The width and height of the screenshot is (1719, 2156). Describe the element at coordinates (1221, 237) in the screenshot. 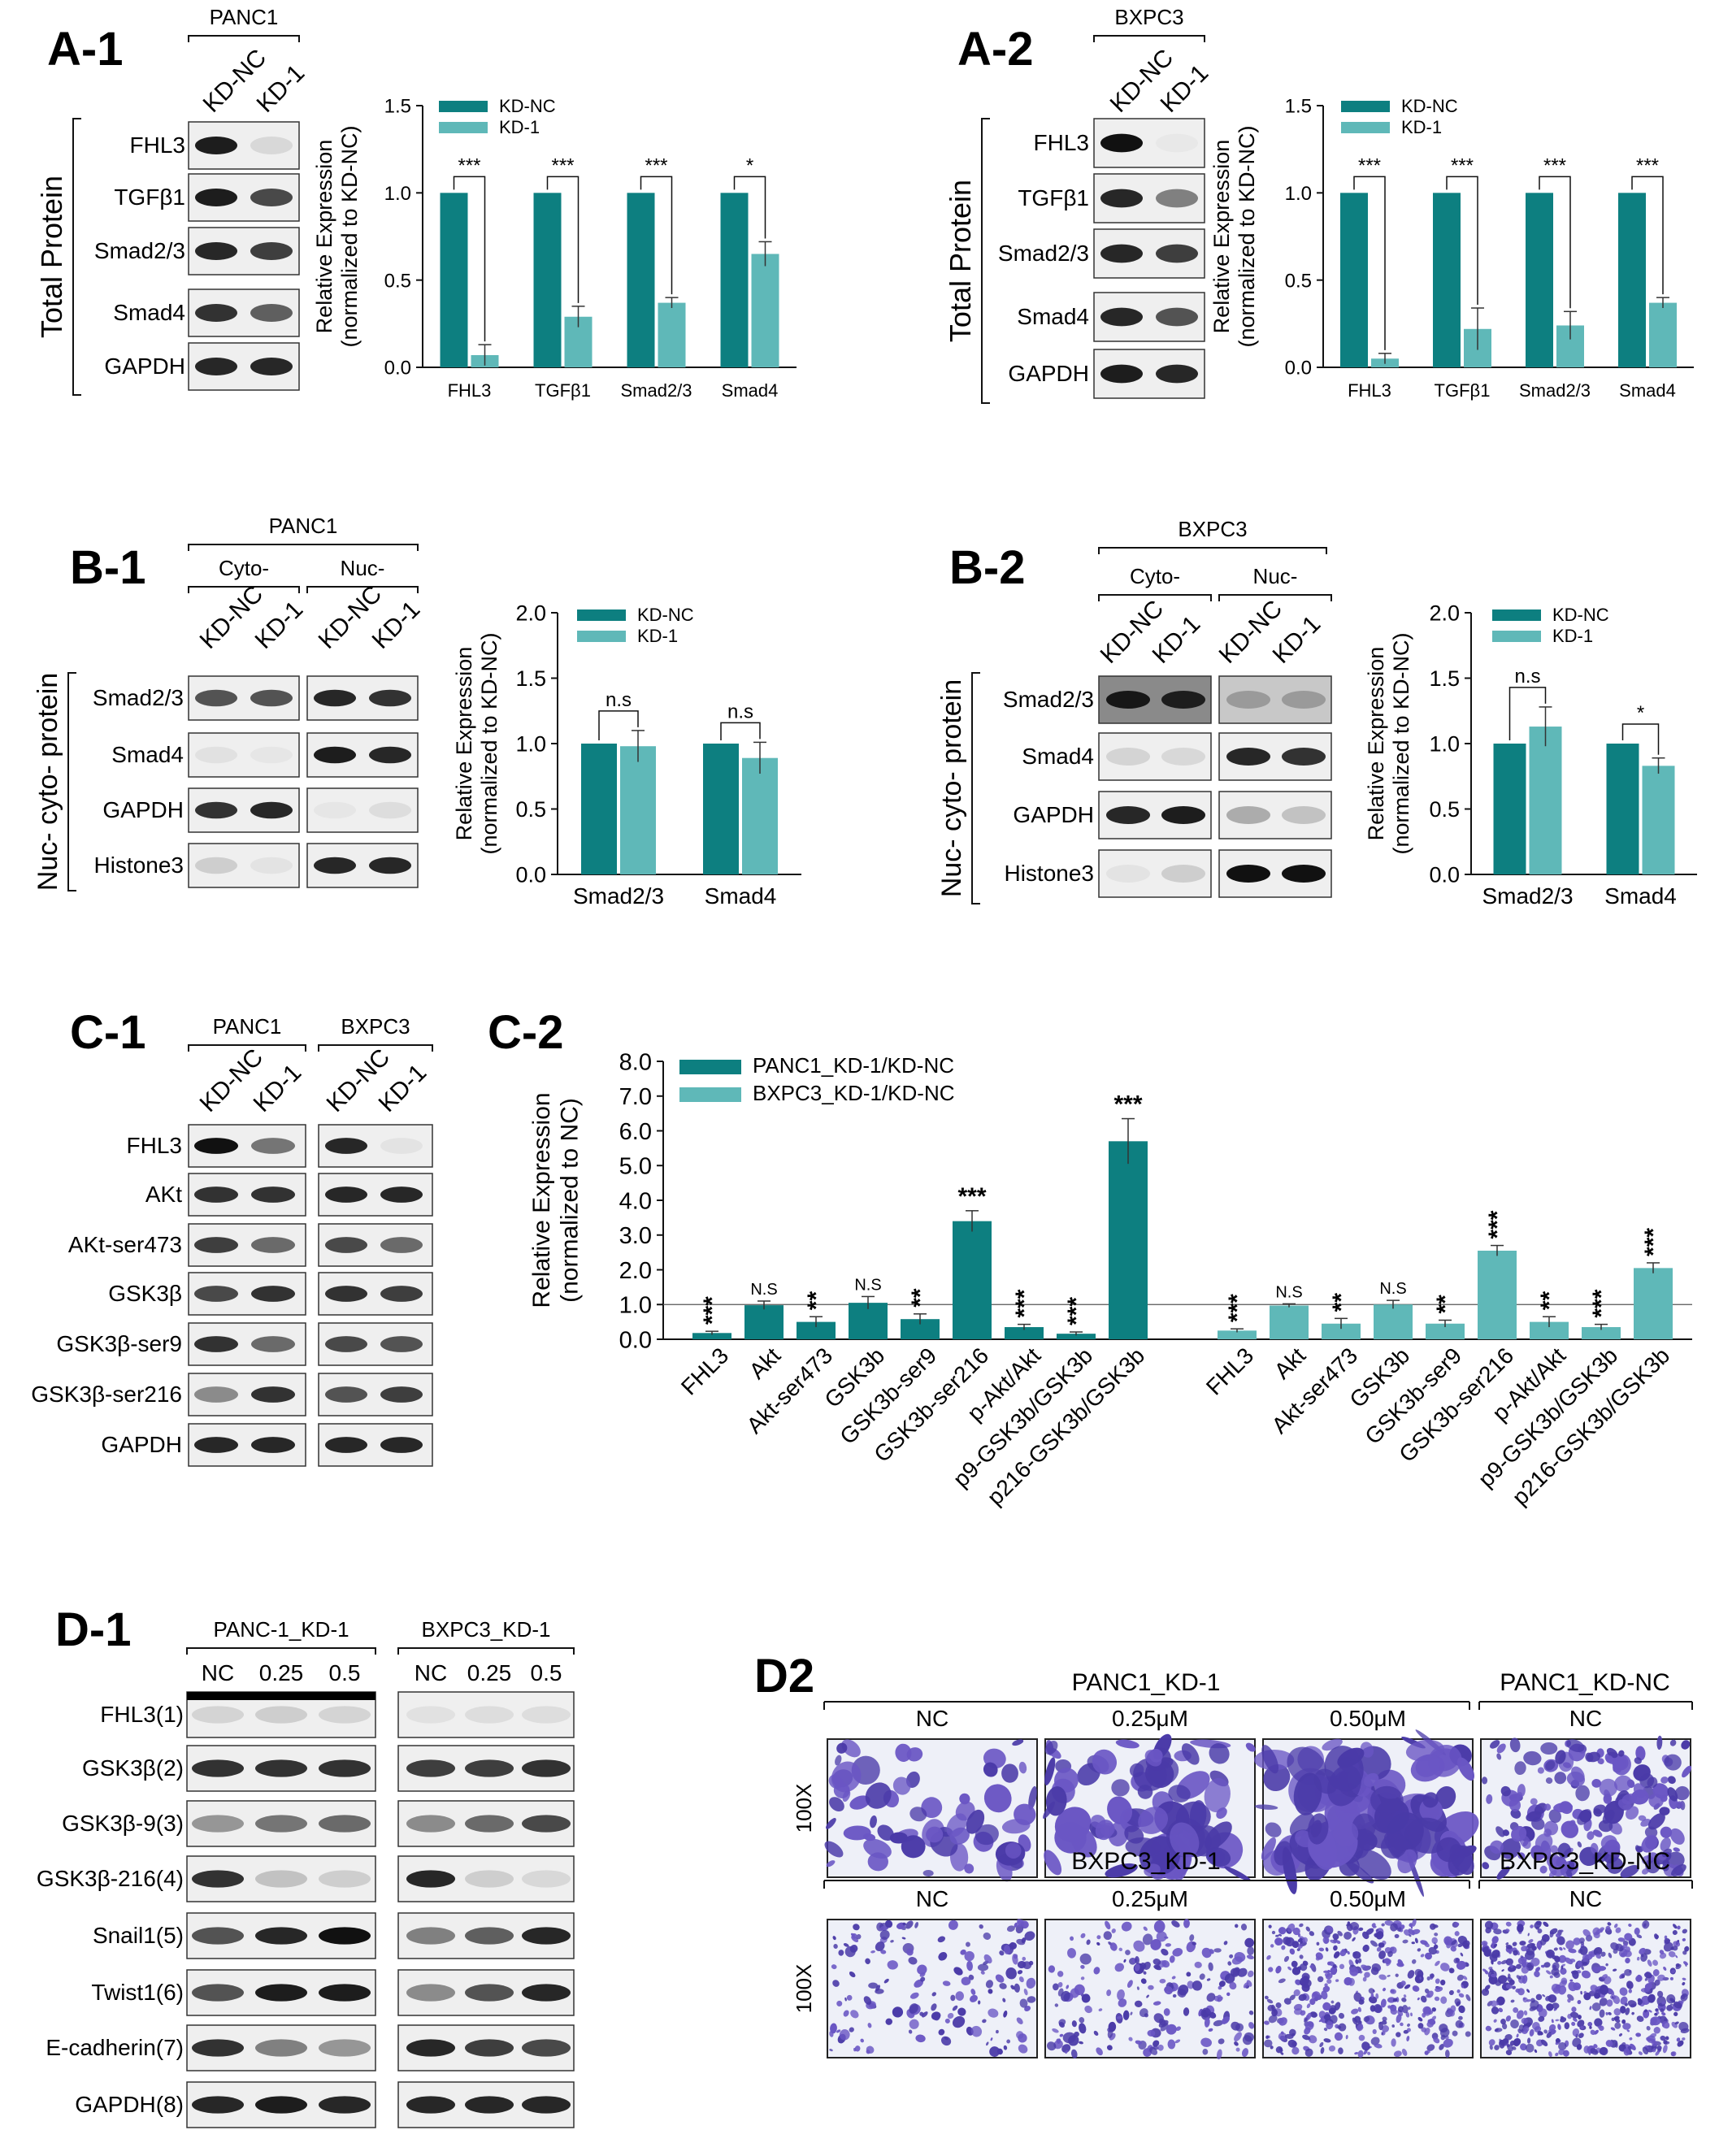

I see `A2-ylabel-1: Relative Expression` at that location.